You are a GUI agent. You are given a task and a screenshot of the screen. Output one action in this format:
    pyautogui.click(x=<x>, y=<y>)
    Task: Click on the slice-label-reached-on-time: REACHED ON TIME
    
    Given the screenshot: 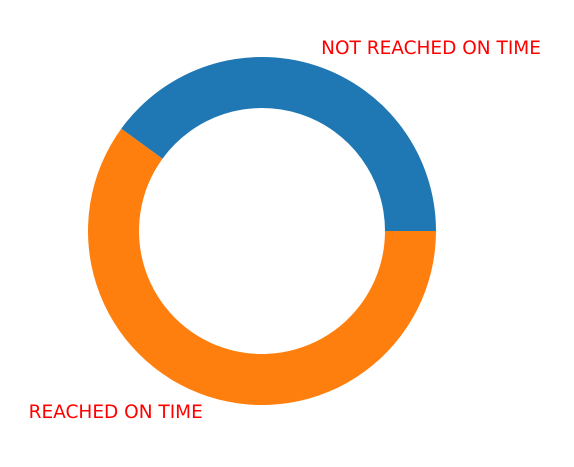 What is the action you would take?
    pyautogui.click(x=116, y=412)
    